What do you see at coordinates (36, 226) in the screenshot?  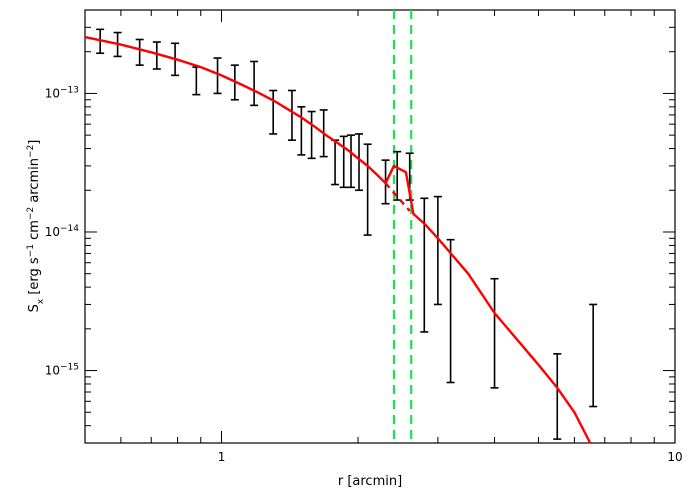 I see `y-axis-label: Sx [erg s−1 cm−2 arcmin−2]` at bounding box center [36, 226].